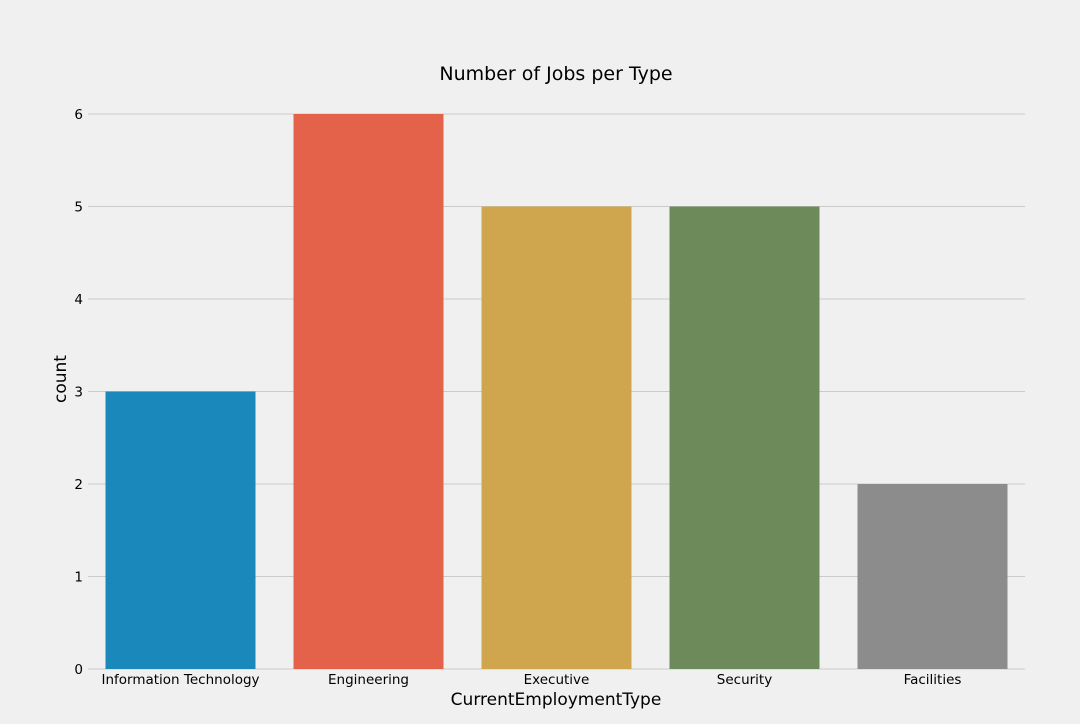 This screenshot has height=724, width=1080. I want to click on y-tick-label: 1, so click(78, 578).